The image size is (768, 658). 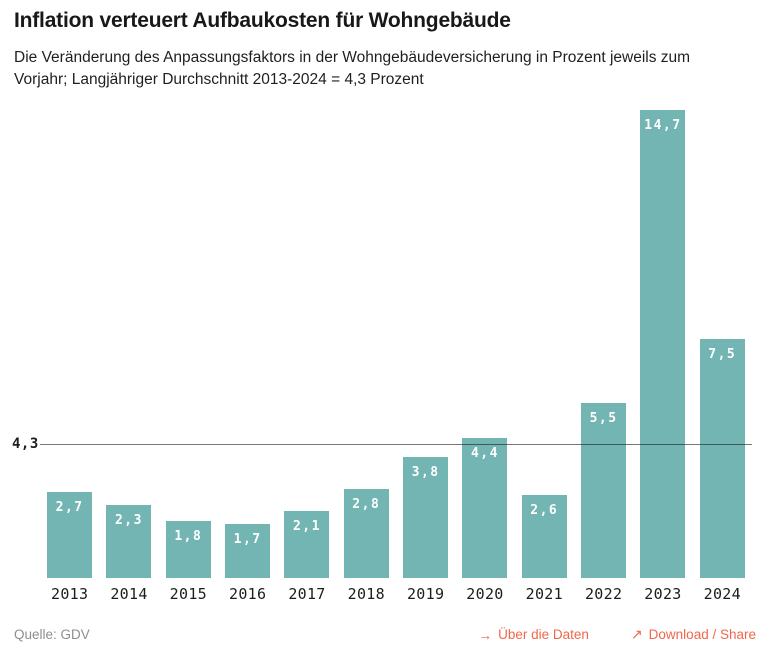 What do you see at coordinates (366, 504) in the screenshot?
I see `bar-value-label: 2,8` at bounding box center [366, 504].